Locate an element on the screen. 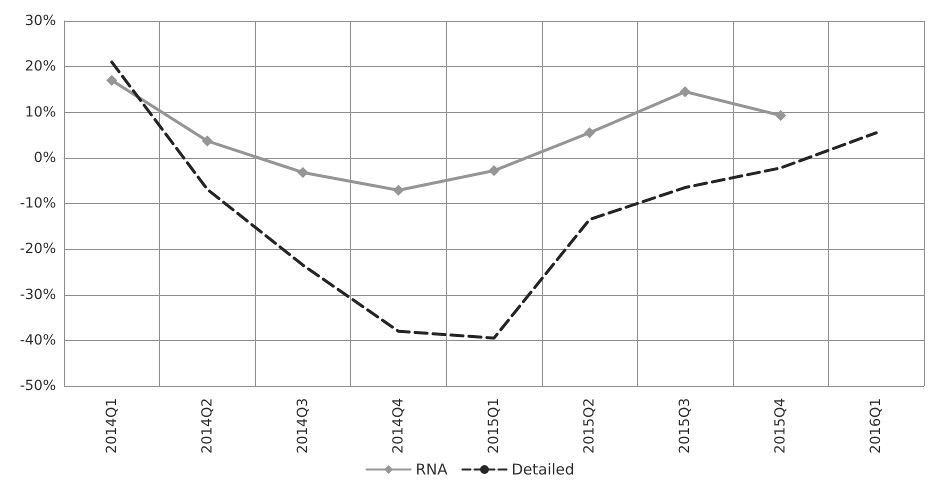 The width and height of the screenshot is (940, 486). x-tick-label: 2014Q2 is located at coordinates (207, 426).